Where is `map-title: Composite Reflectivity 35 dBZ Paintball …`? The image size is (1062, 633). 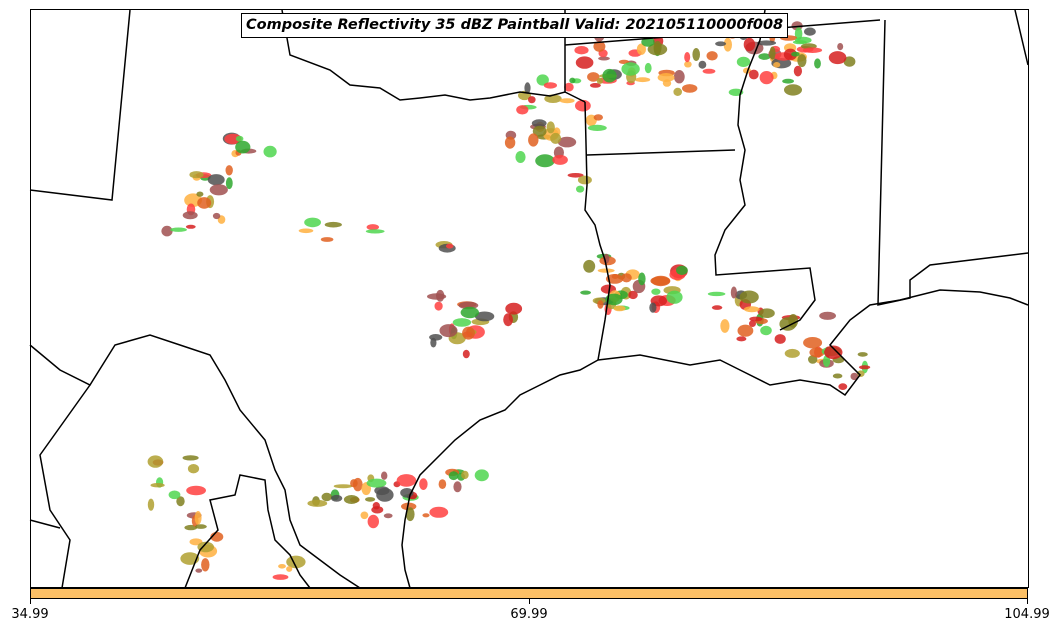
map-title: Composite Reflectivity 35 dBZ Paintball … is located at coordinates (515, 25).